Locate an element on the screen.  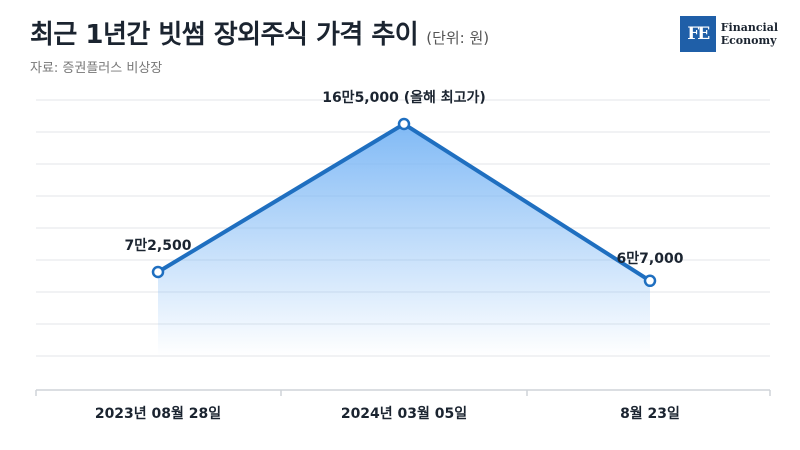
data-label: 7만2,500 is located at coordinates (158, 246).